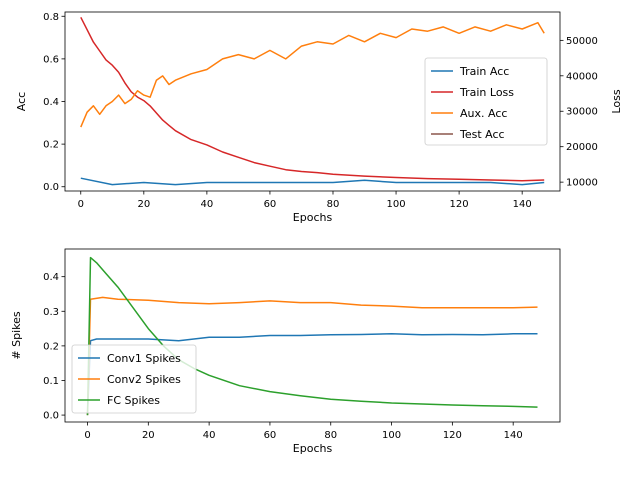 This screenshot has width=640, height=480. Describe the element at coordinates (482, 134) in the screenshot. I see `legend-label: Test Acc` at that location.